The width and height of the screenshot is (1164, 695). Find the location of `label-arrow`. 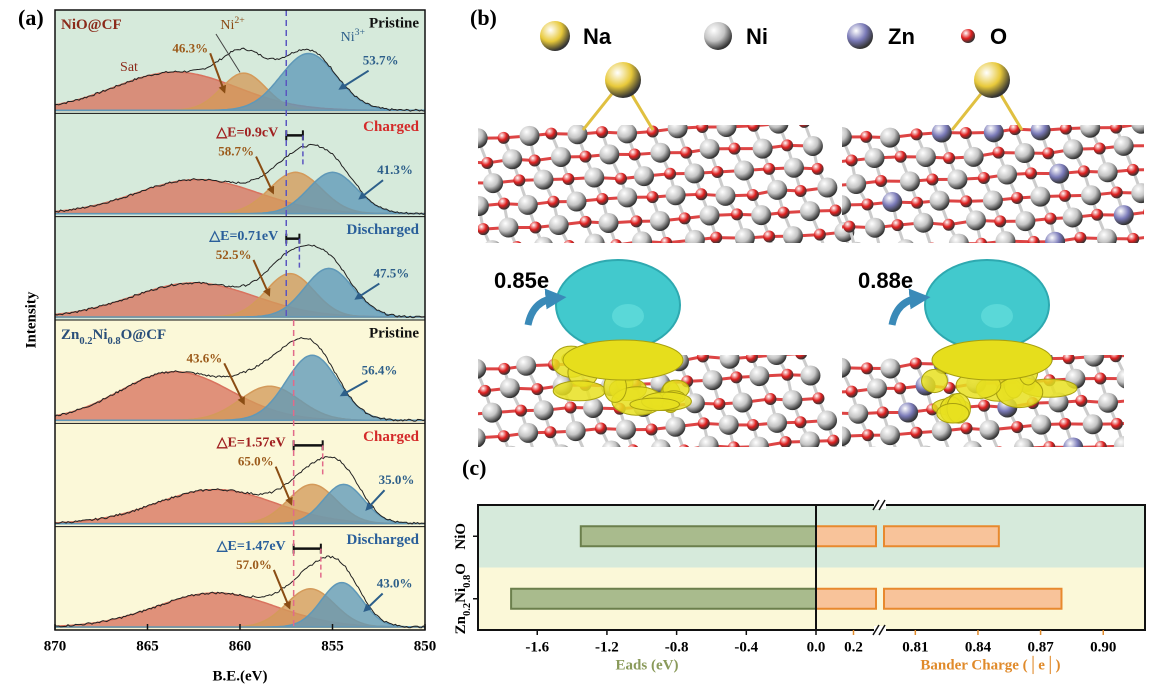

label-arrow is located at coordinates (261, 278).